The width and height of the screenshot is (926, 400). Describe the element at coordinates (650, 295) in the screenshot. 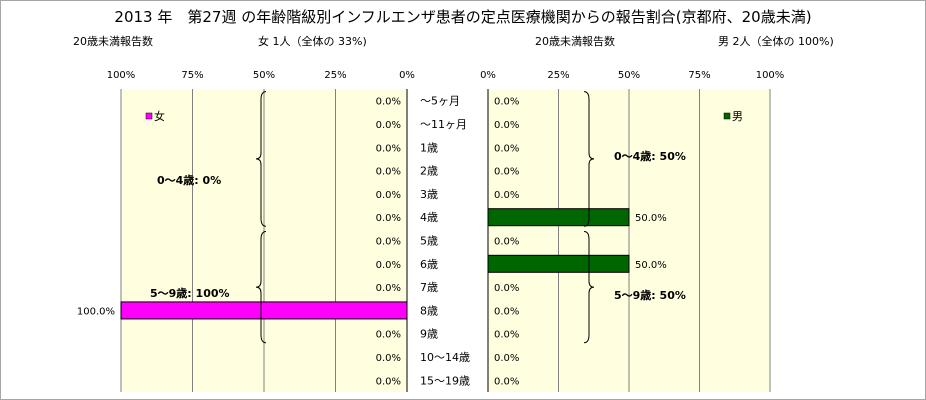

I see `right-group-label-5-9: 5～9歳: 50%` at that location.